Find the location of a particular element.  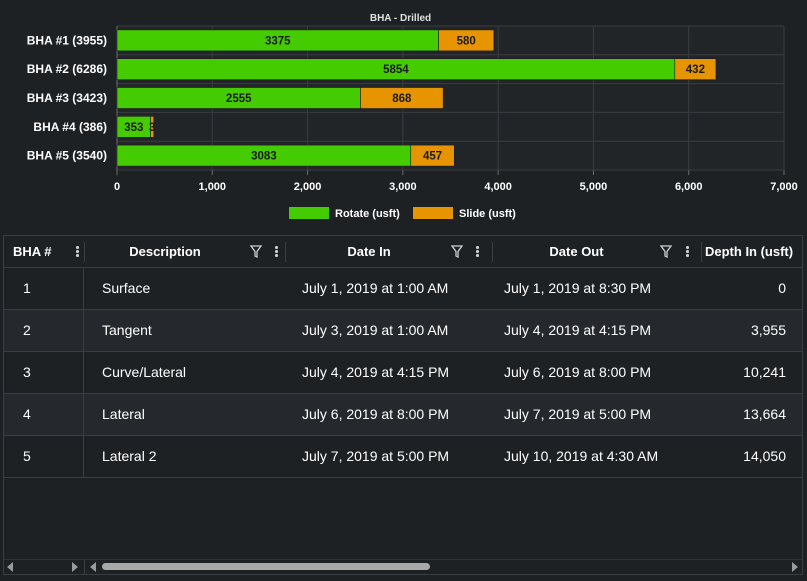

legend-label-rotate: Rotate (usft) is located at coordinates (367, 214).